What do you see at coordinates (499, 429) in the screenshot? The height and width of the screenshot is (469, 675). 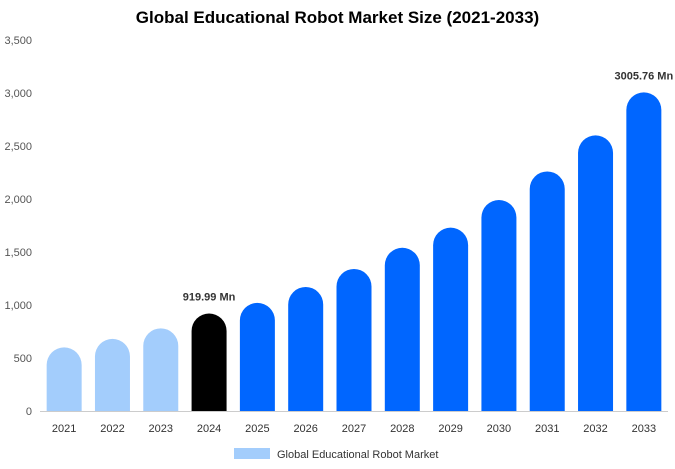 I see `x-tick-label: 2030` at bounding box center [499, 429].